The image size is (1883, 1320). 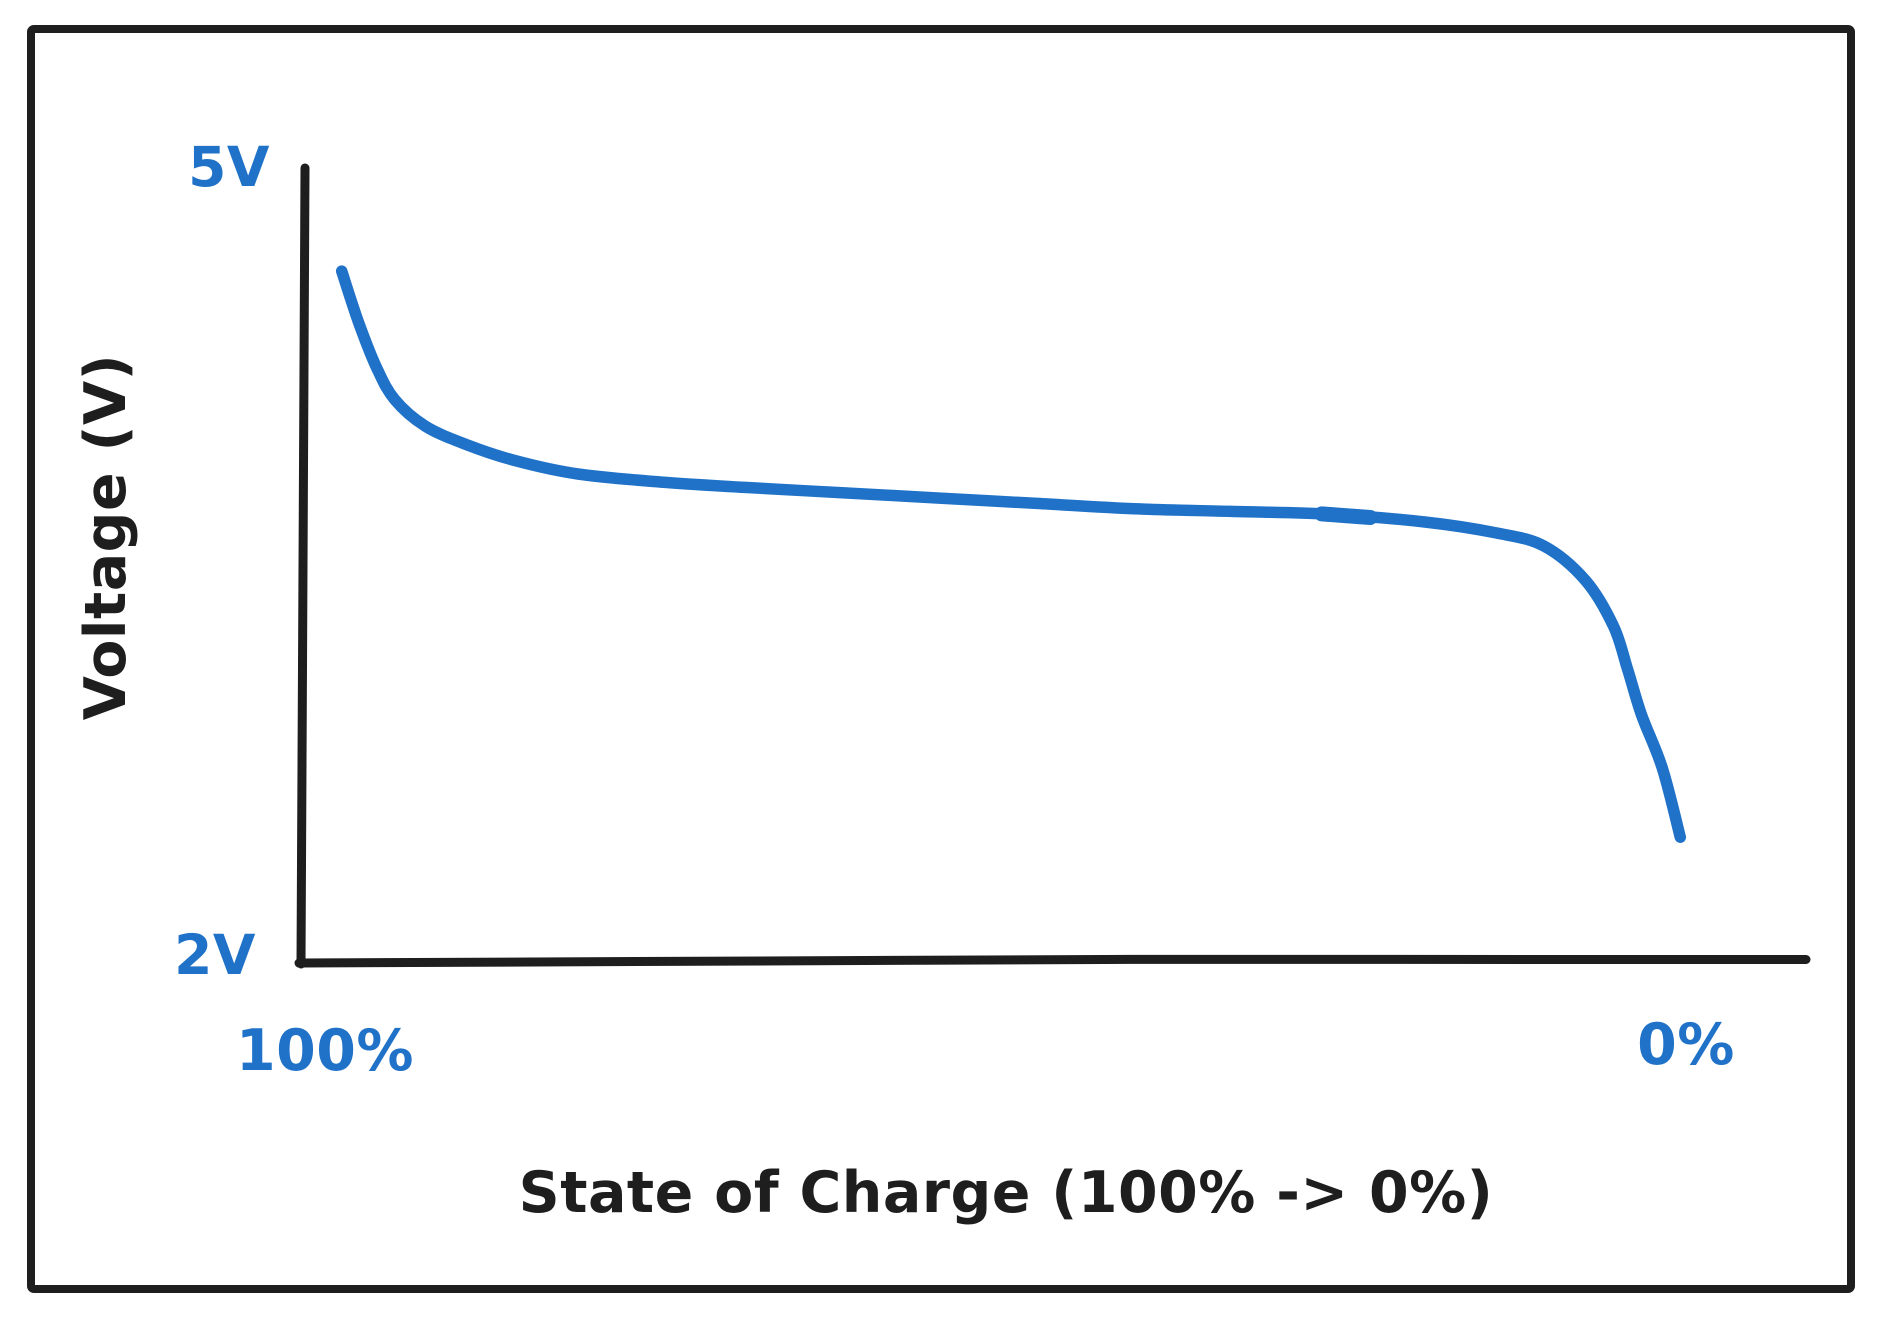 What do you see at coordinates (1686, 1045) in the screenshot?
I see `x-axis-right-label: 0%` at bounding box center [1686, 1045].